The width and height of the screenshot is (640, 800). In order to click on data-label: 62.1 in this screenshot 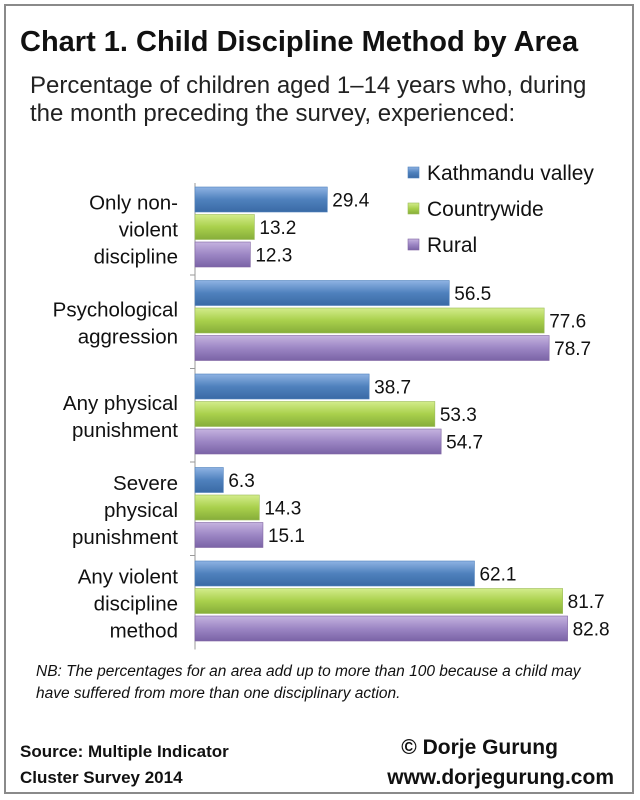, I will do `click(497, 575)`.